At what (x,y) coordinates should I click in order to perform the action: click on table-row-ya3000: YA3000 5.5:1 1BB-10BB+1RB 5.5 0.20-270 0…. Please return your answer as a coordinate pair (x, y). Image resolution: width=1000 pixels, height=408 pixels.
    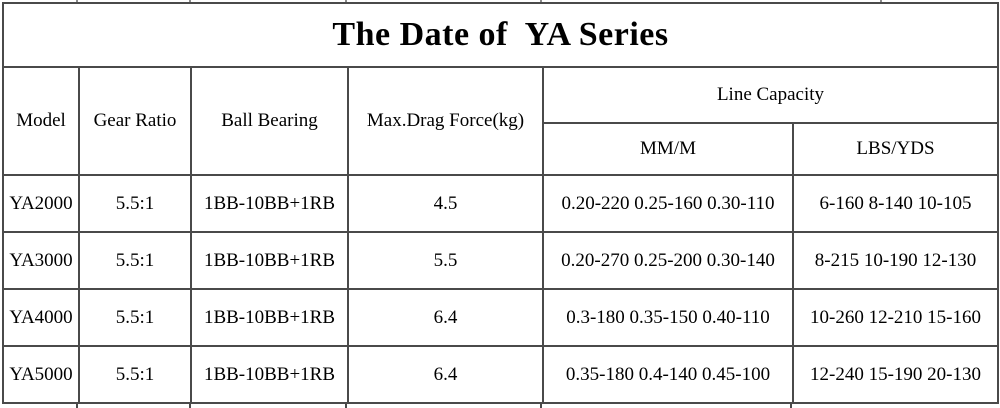
    Looking at the image, I should click on (500, 260).